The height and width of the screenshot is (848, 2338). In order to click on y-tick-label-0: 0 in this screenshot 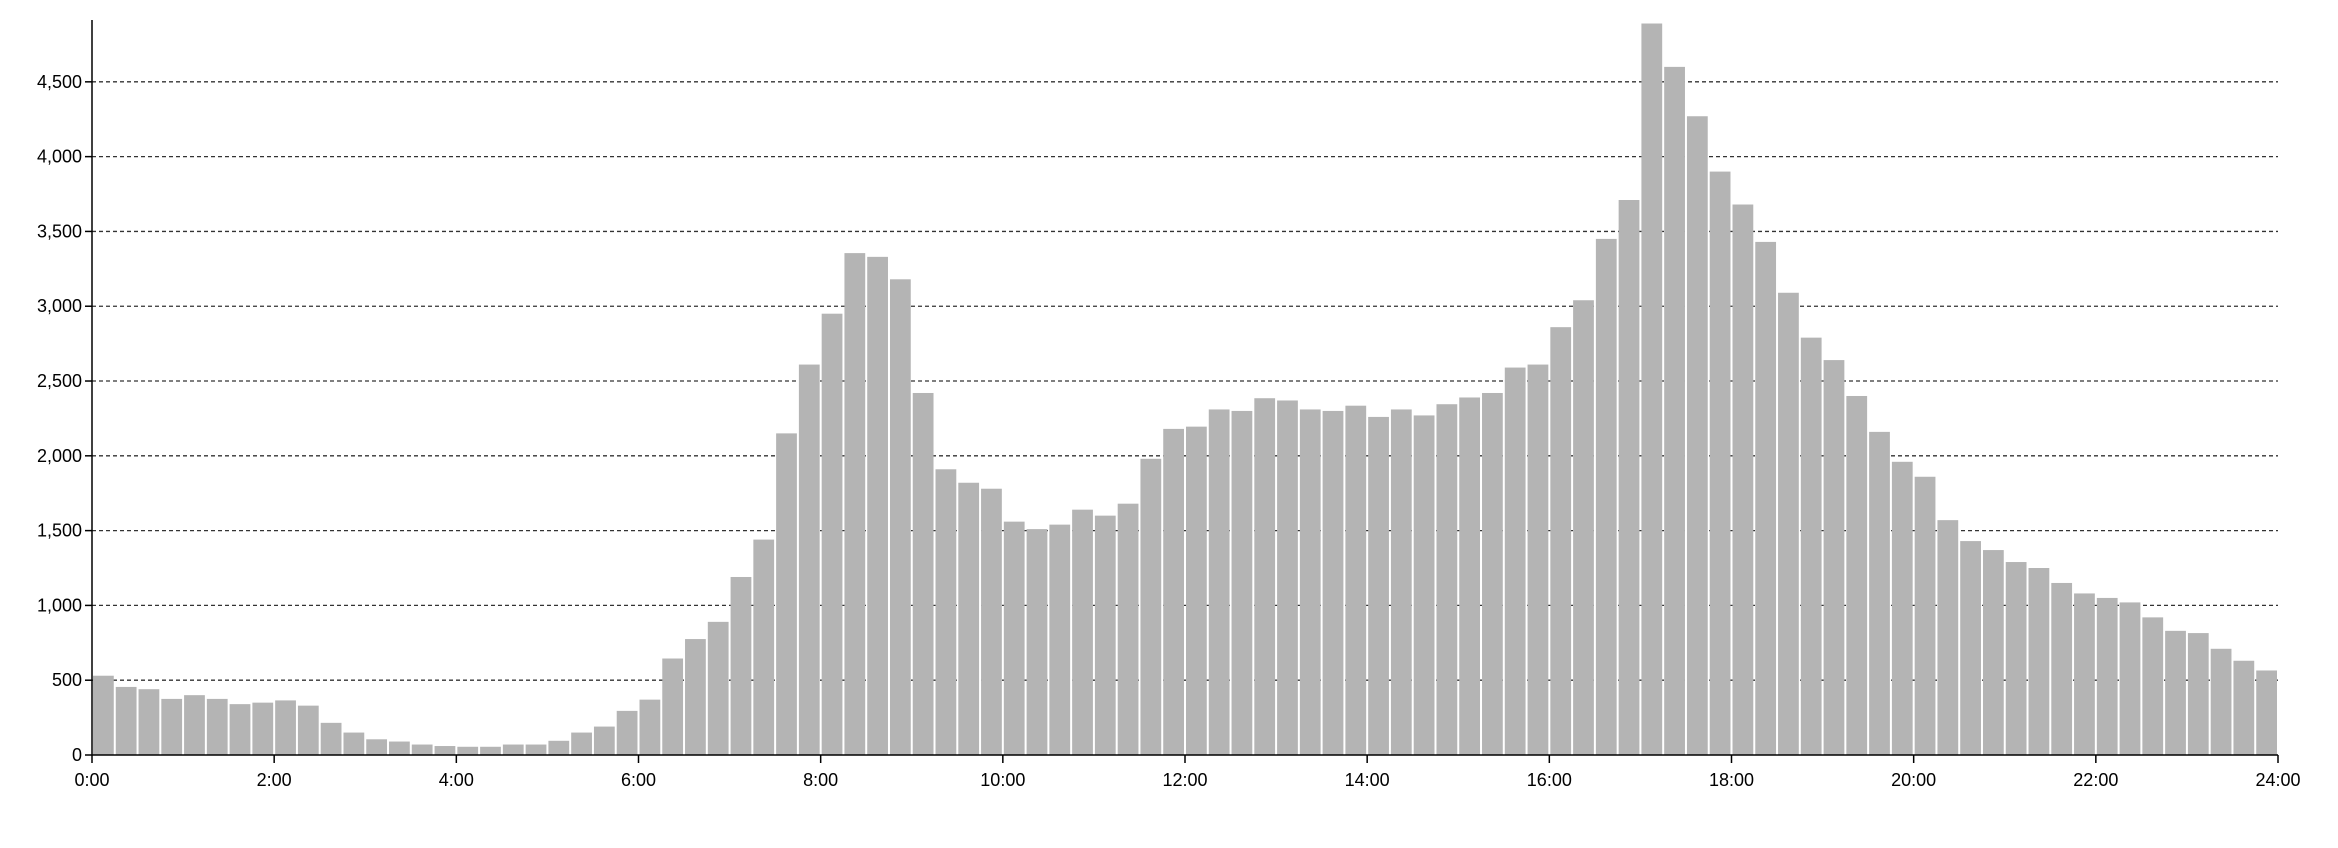, I will do `click(77, 755)`.